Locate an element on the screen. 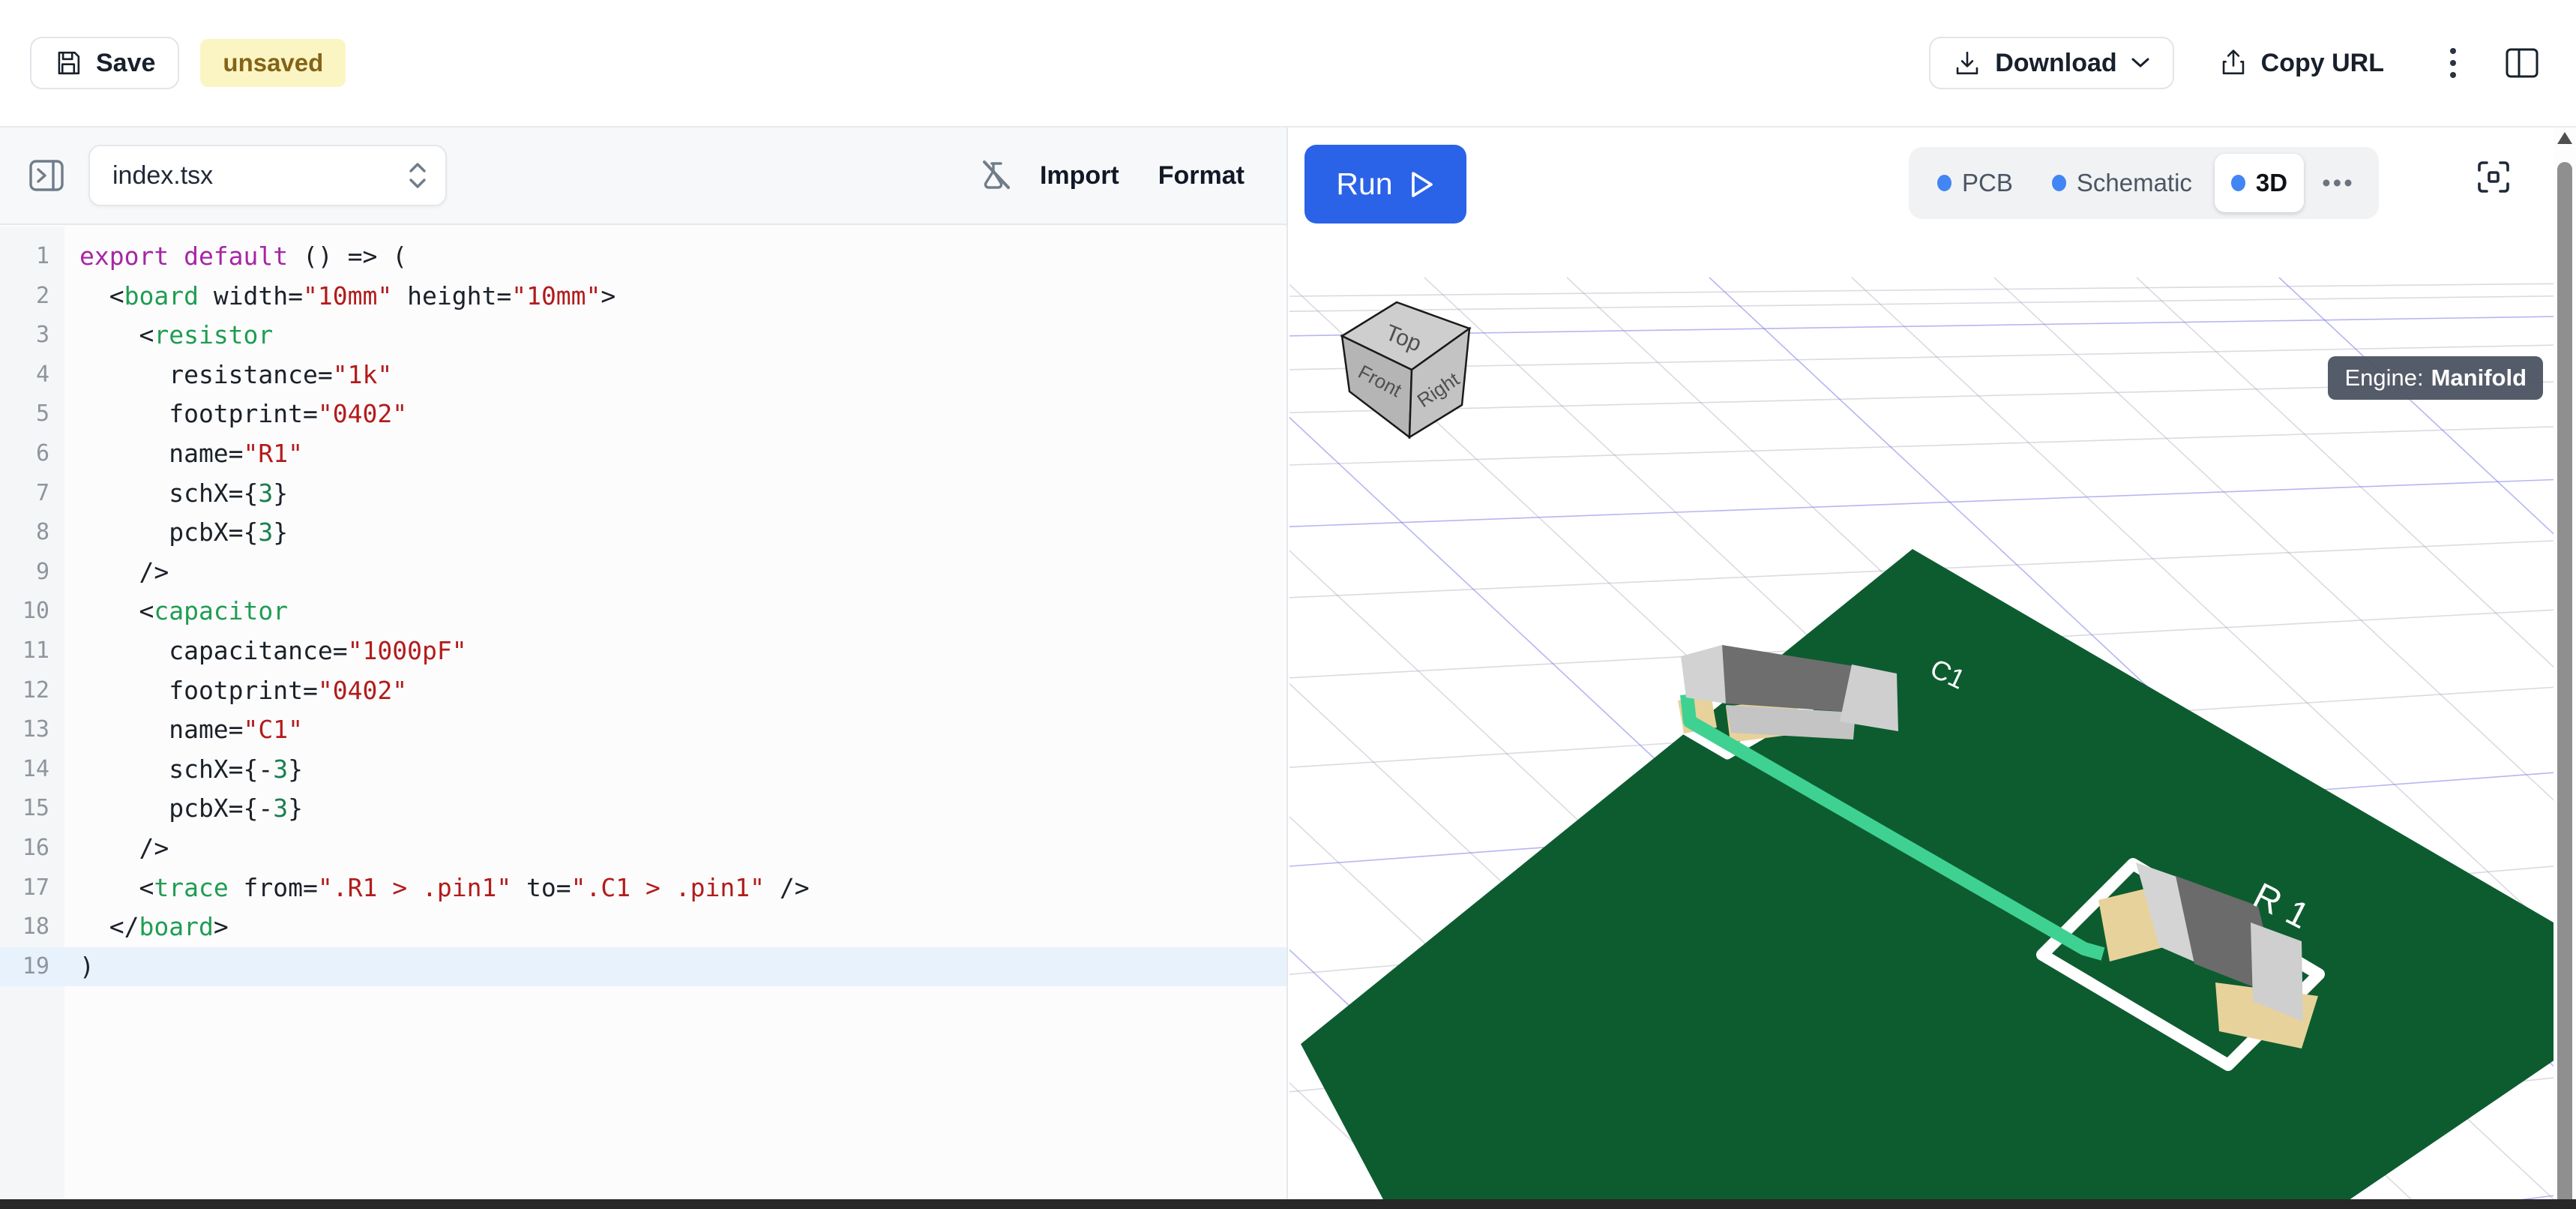  engine-badge: Engine: Manifold is located at coordinates (2435, 378).